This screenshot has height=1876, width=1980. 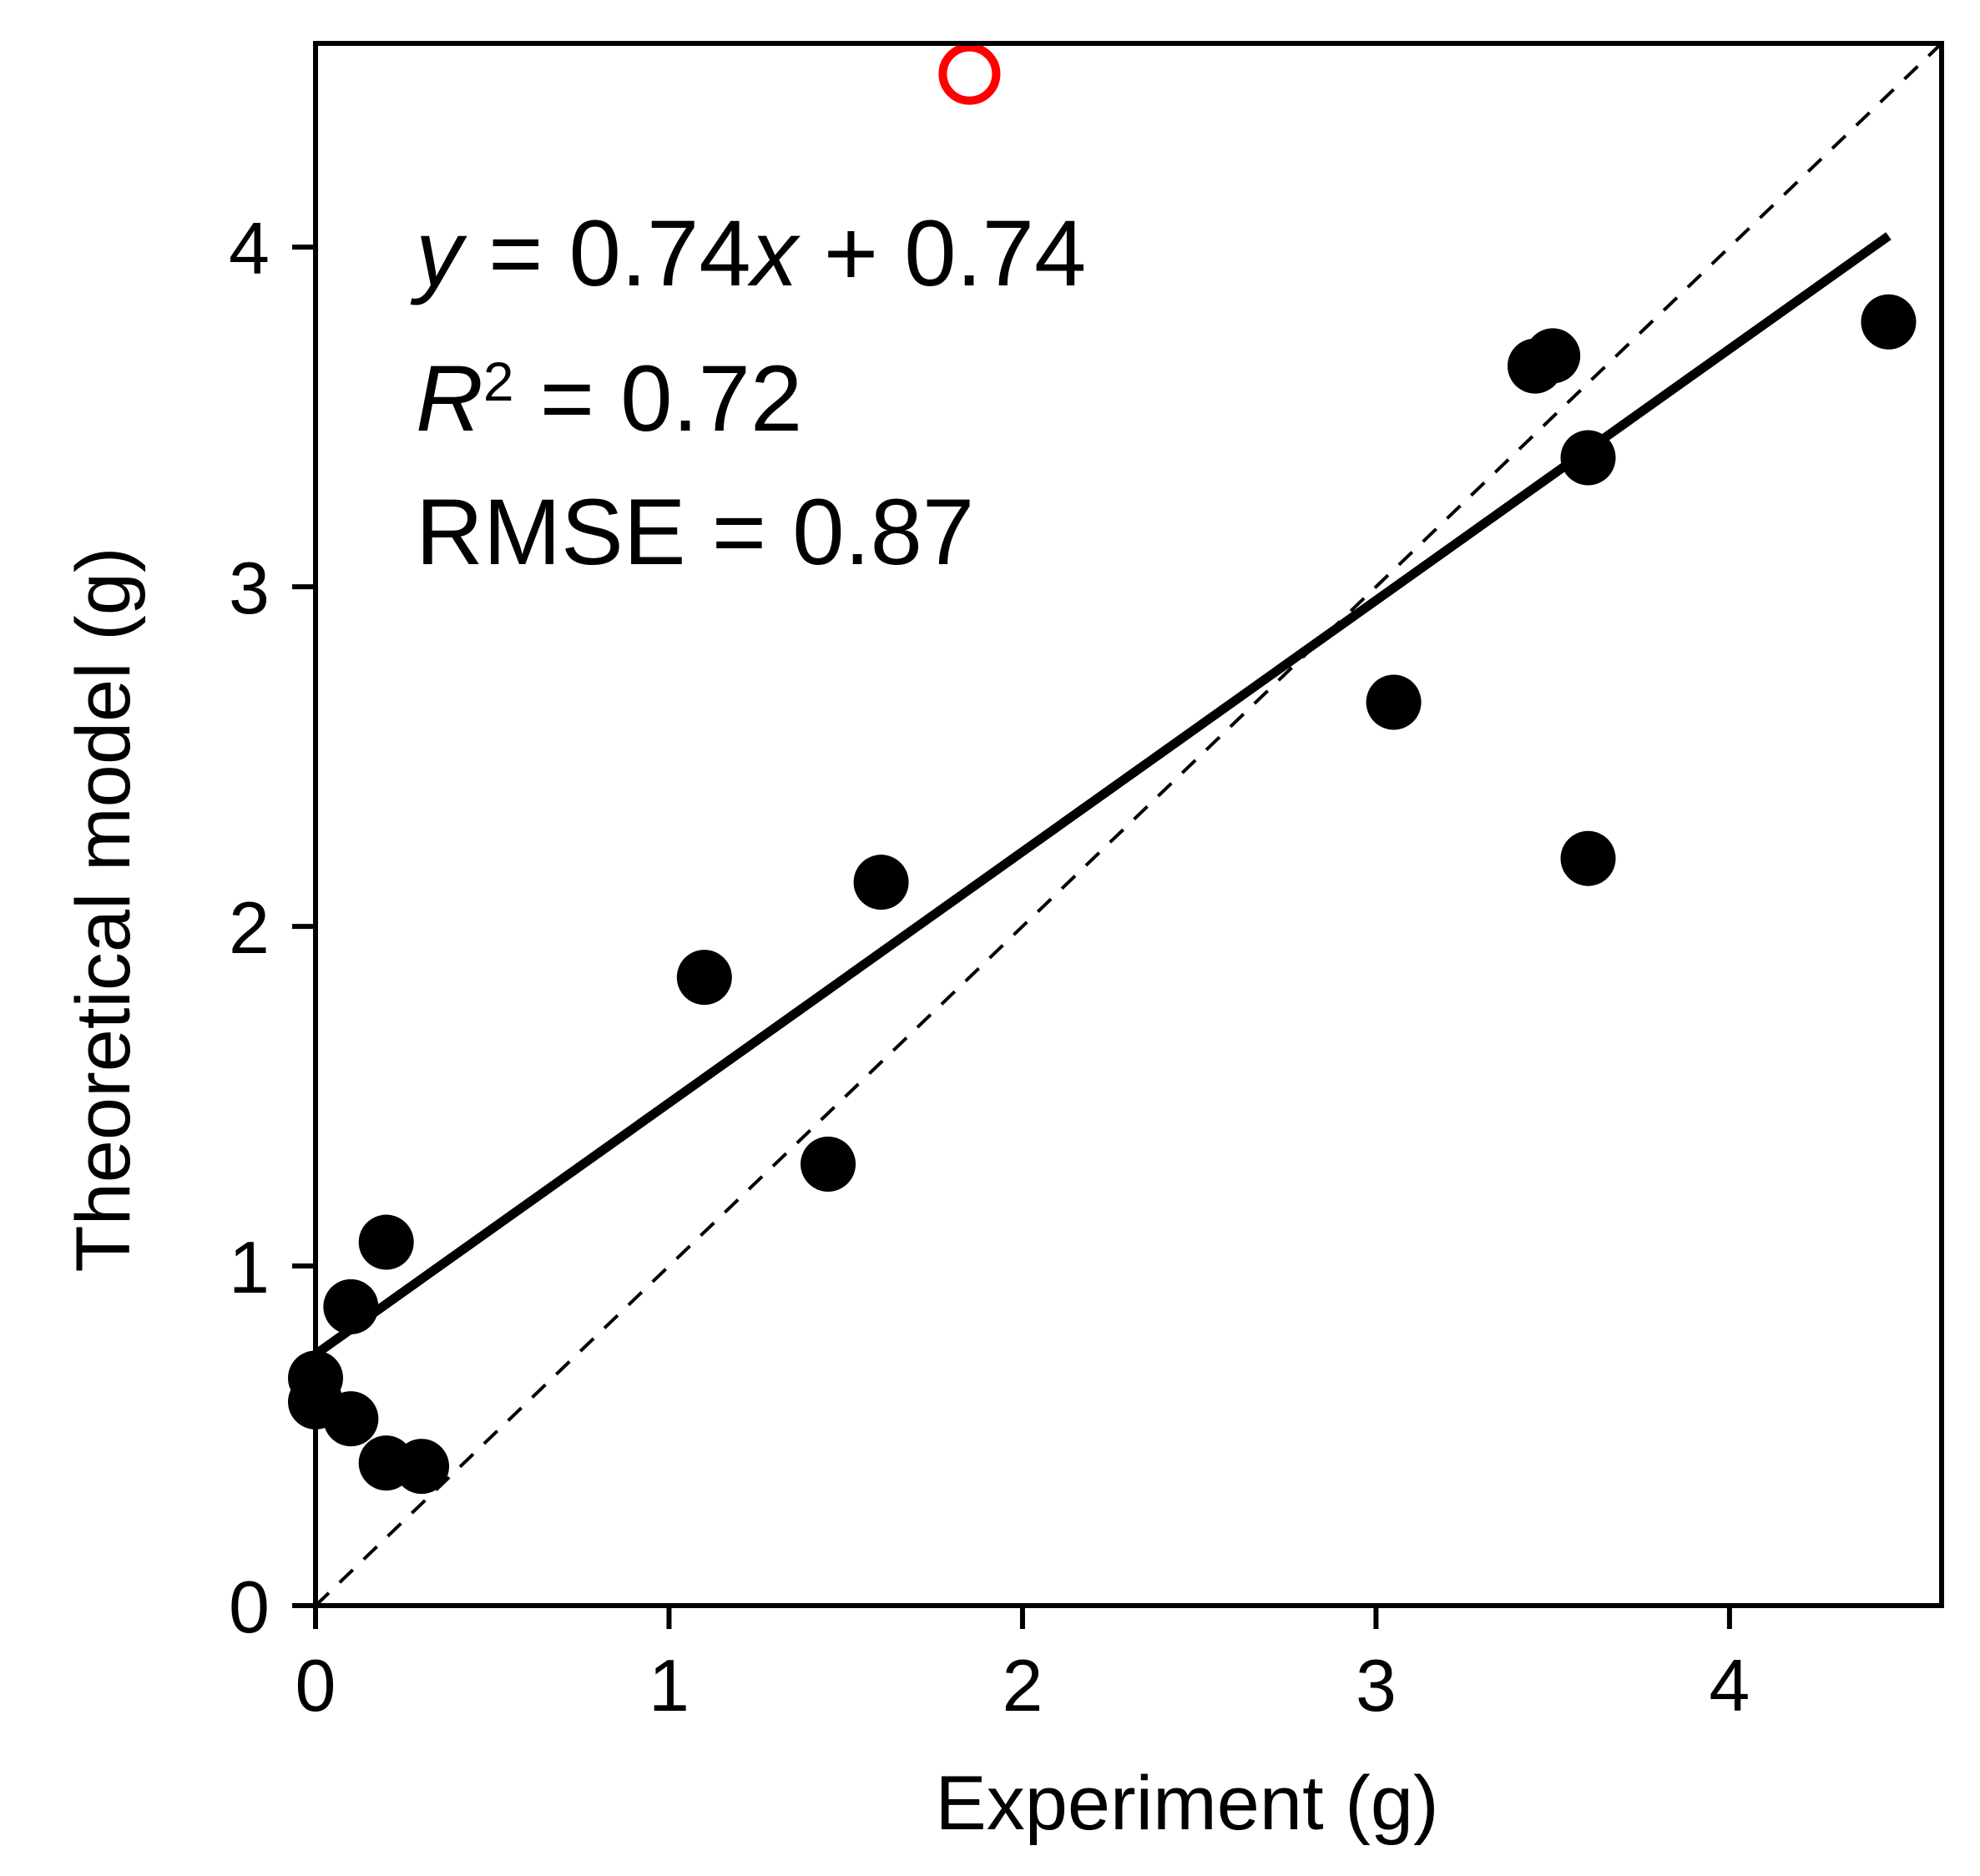 What do you see at coordinates (1186, 1803) in the screenshot?
I see `x-axis-label: Experiment (g)` at bounding box center [1186, 1803].